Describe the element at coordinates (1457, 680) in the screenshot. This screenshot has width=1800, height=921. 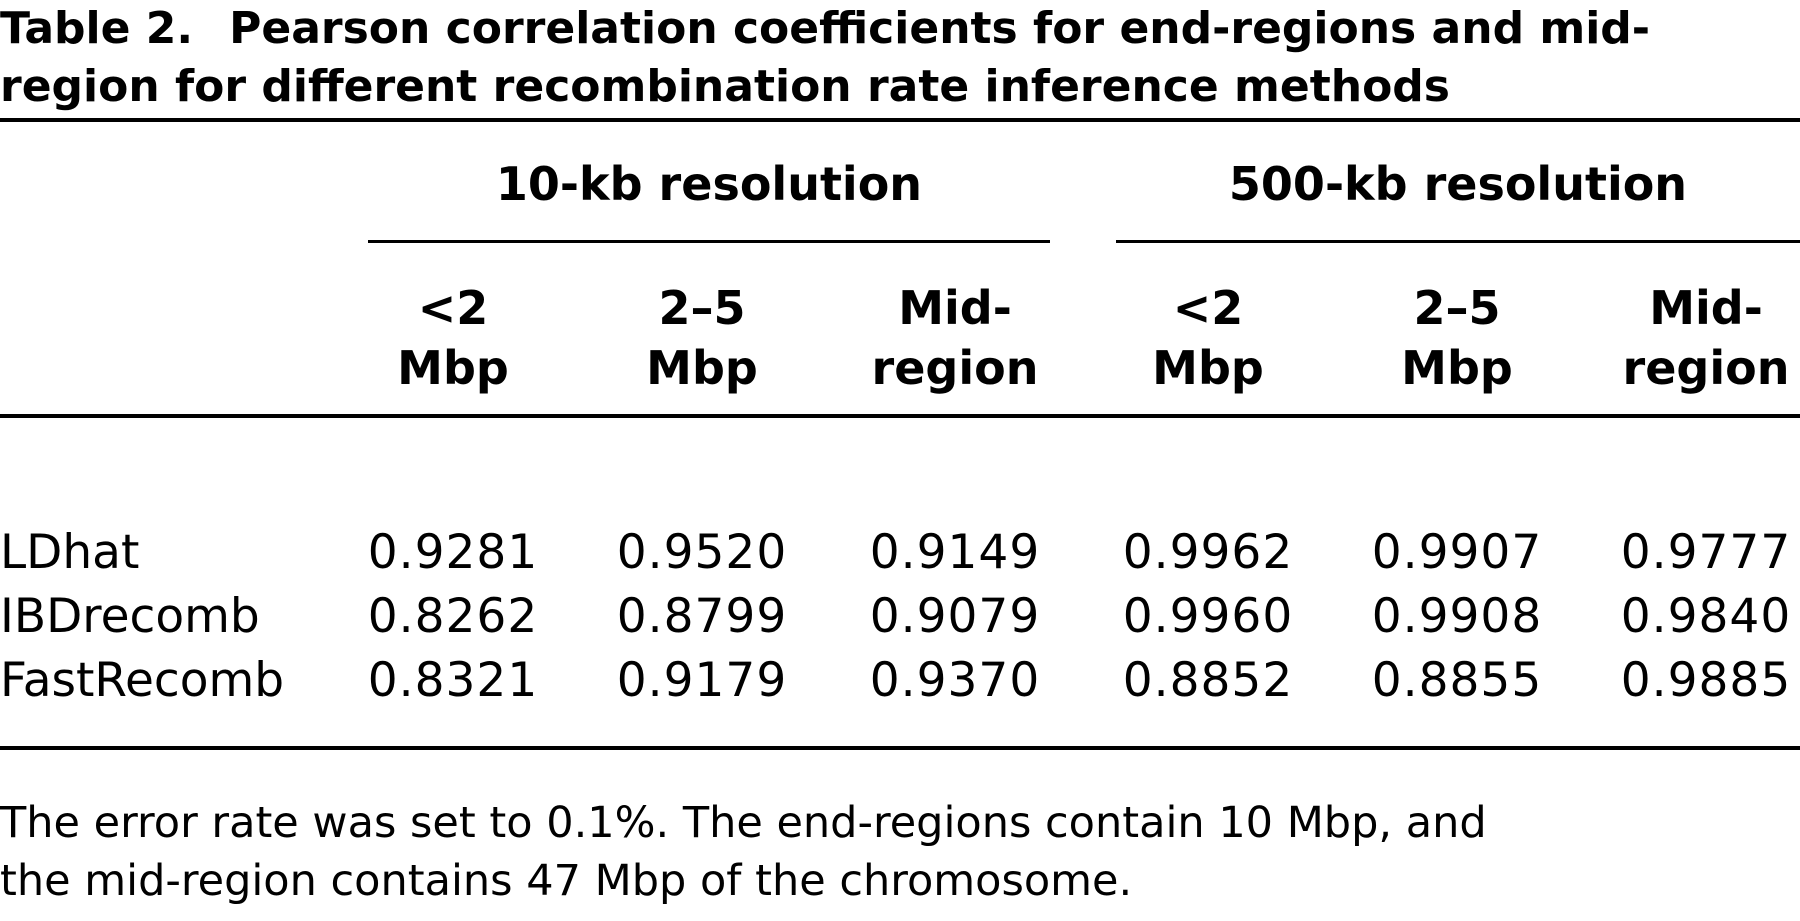
I see `table-cell: 0.8855` at that location.